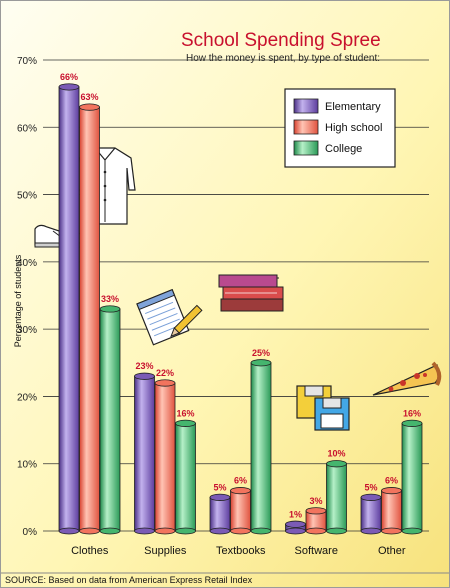 The image size is (450, 588). I want to click on data-label-clothes-elementary: 66%, so click(69, 77).